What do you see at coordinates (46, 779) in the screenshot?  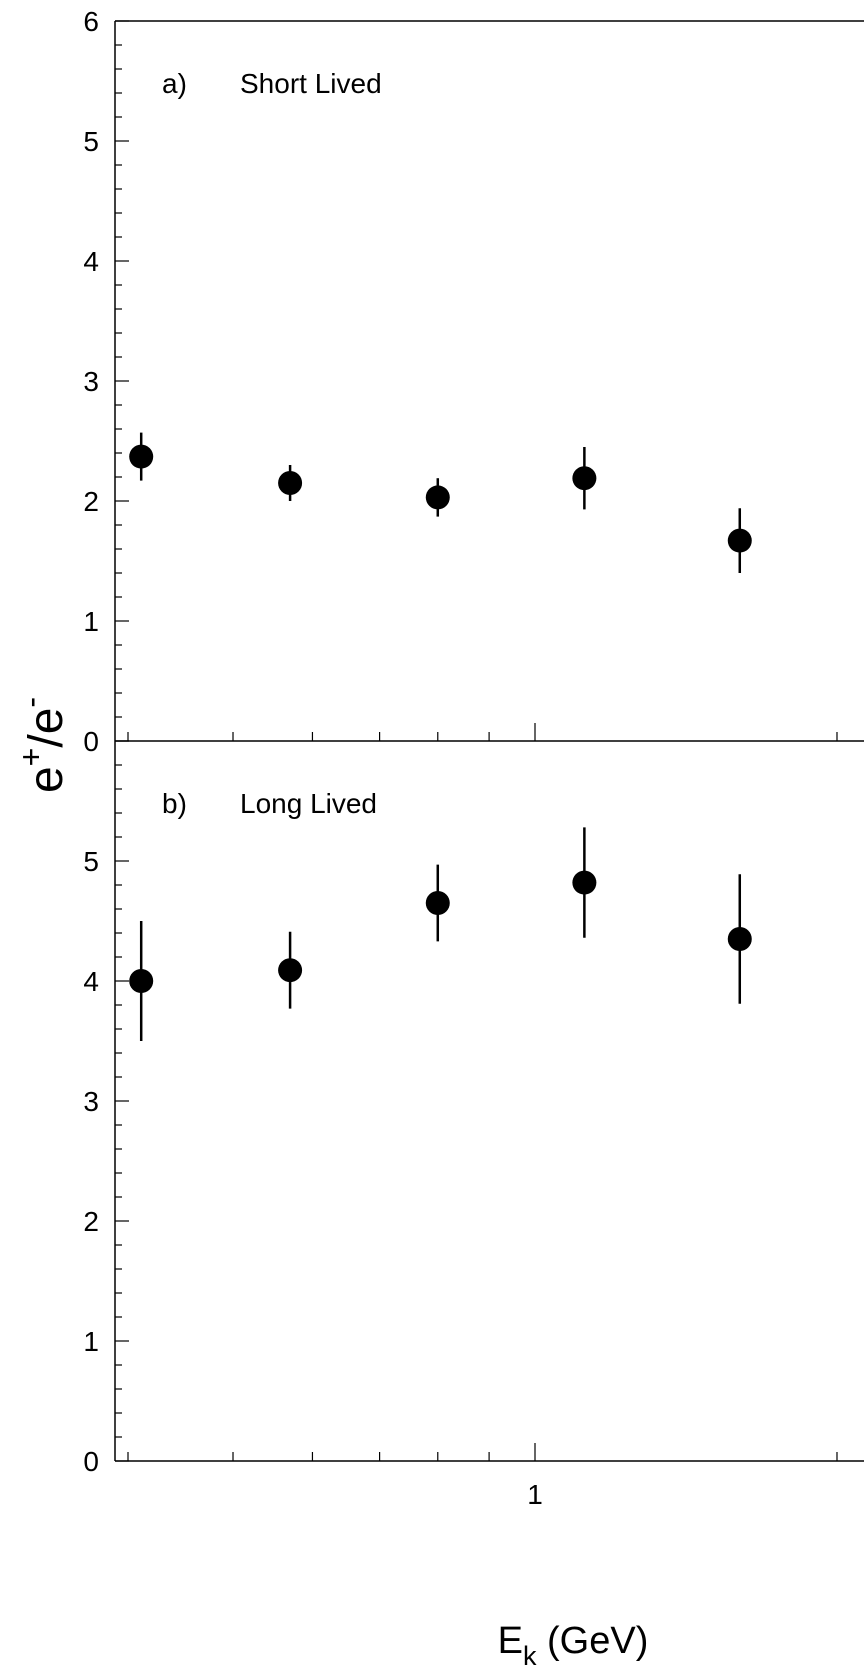 I see `y-axis-label-main: e` at bounding box center [46, 779].